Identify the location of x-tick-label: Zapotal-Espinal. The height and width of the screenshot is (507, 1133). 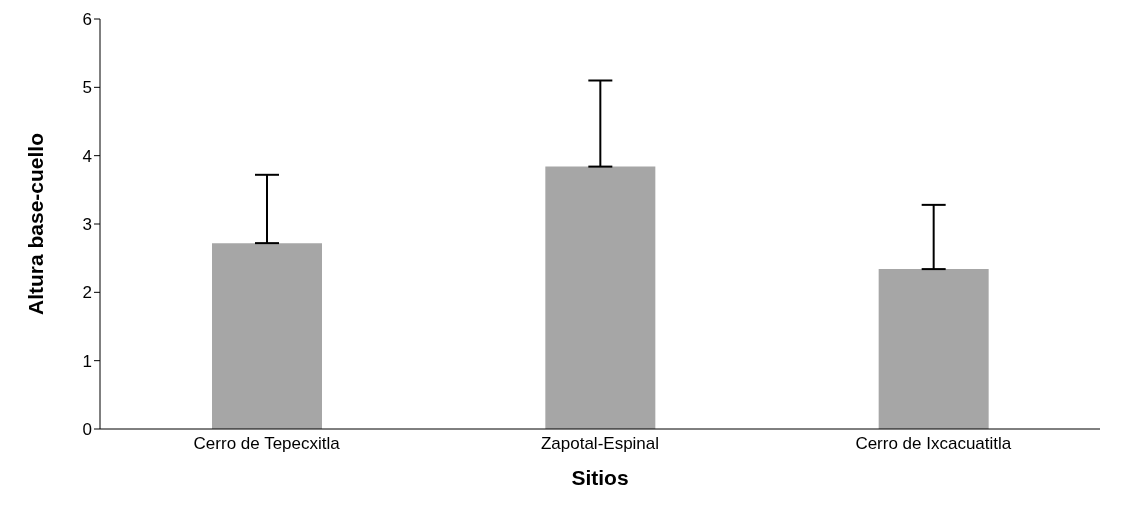
(600, 444).